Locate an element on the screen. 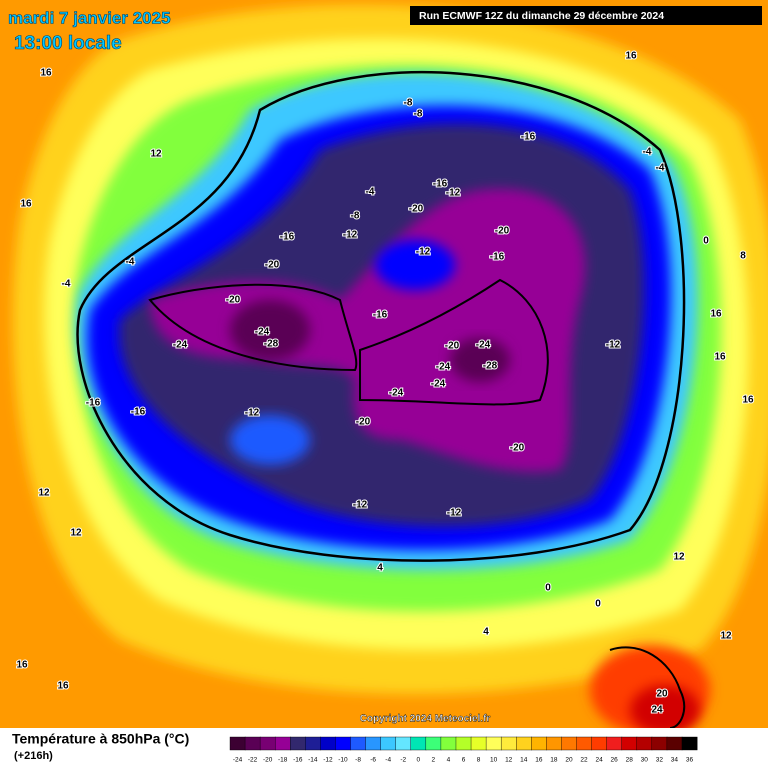  date: mardi 7 janvier 2025 is located at coordinates (89, 17).